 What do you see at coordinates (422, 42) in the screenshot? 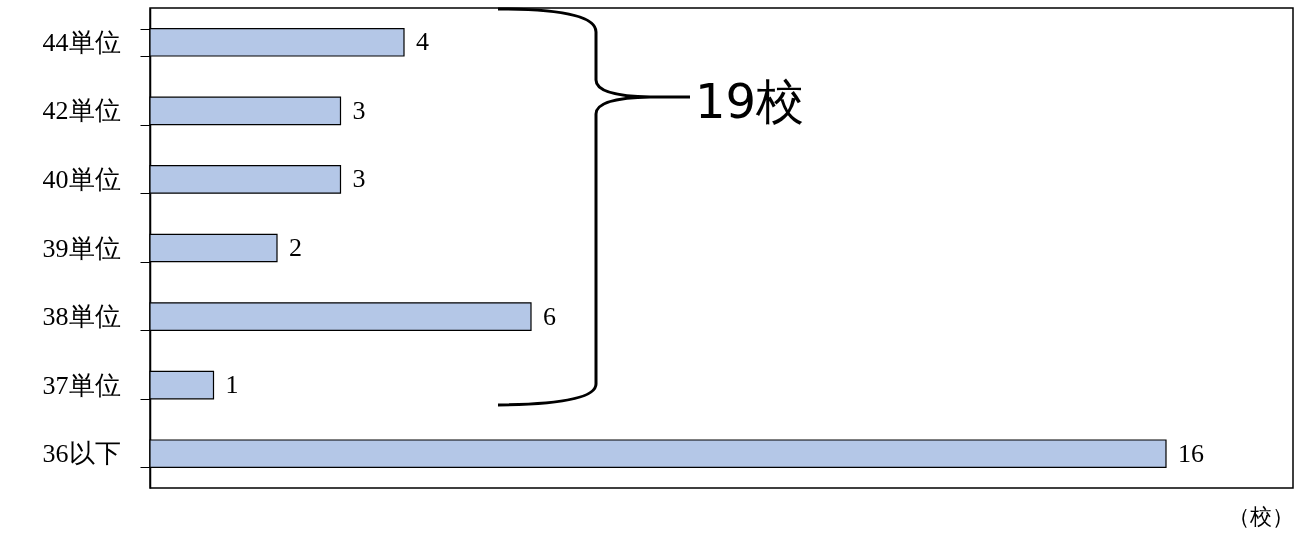
I see `data-label: 4` at bounding box center [422, 42].